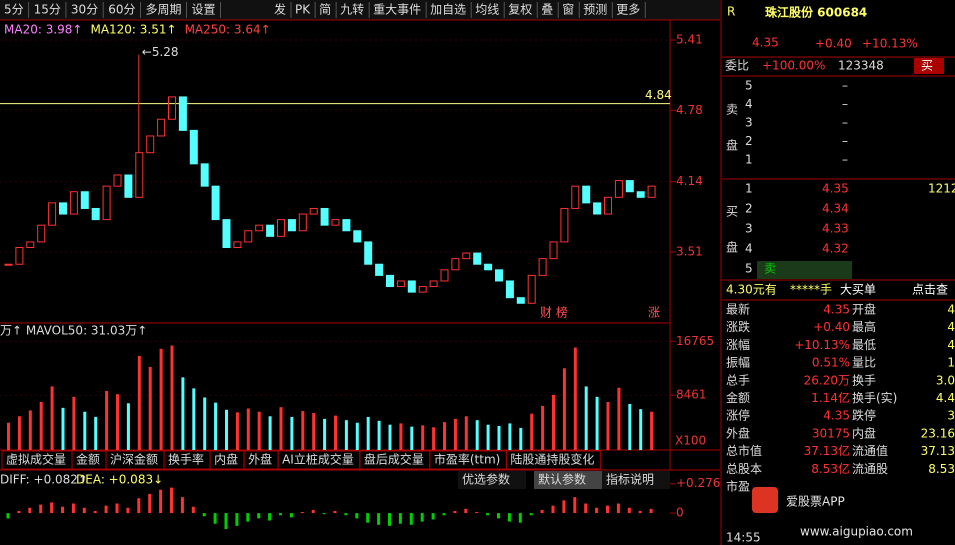 The image size is (955, 545). What do you see at coordinates (84, 10) in the screenshot?
I see `toolbar-tab: 30分` at bounding box center [84, 10].